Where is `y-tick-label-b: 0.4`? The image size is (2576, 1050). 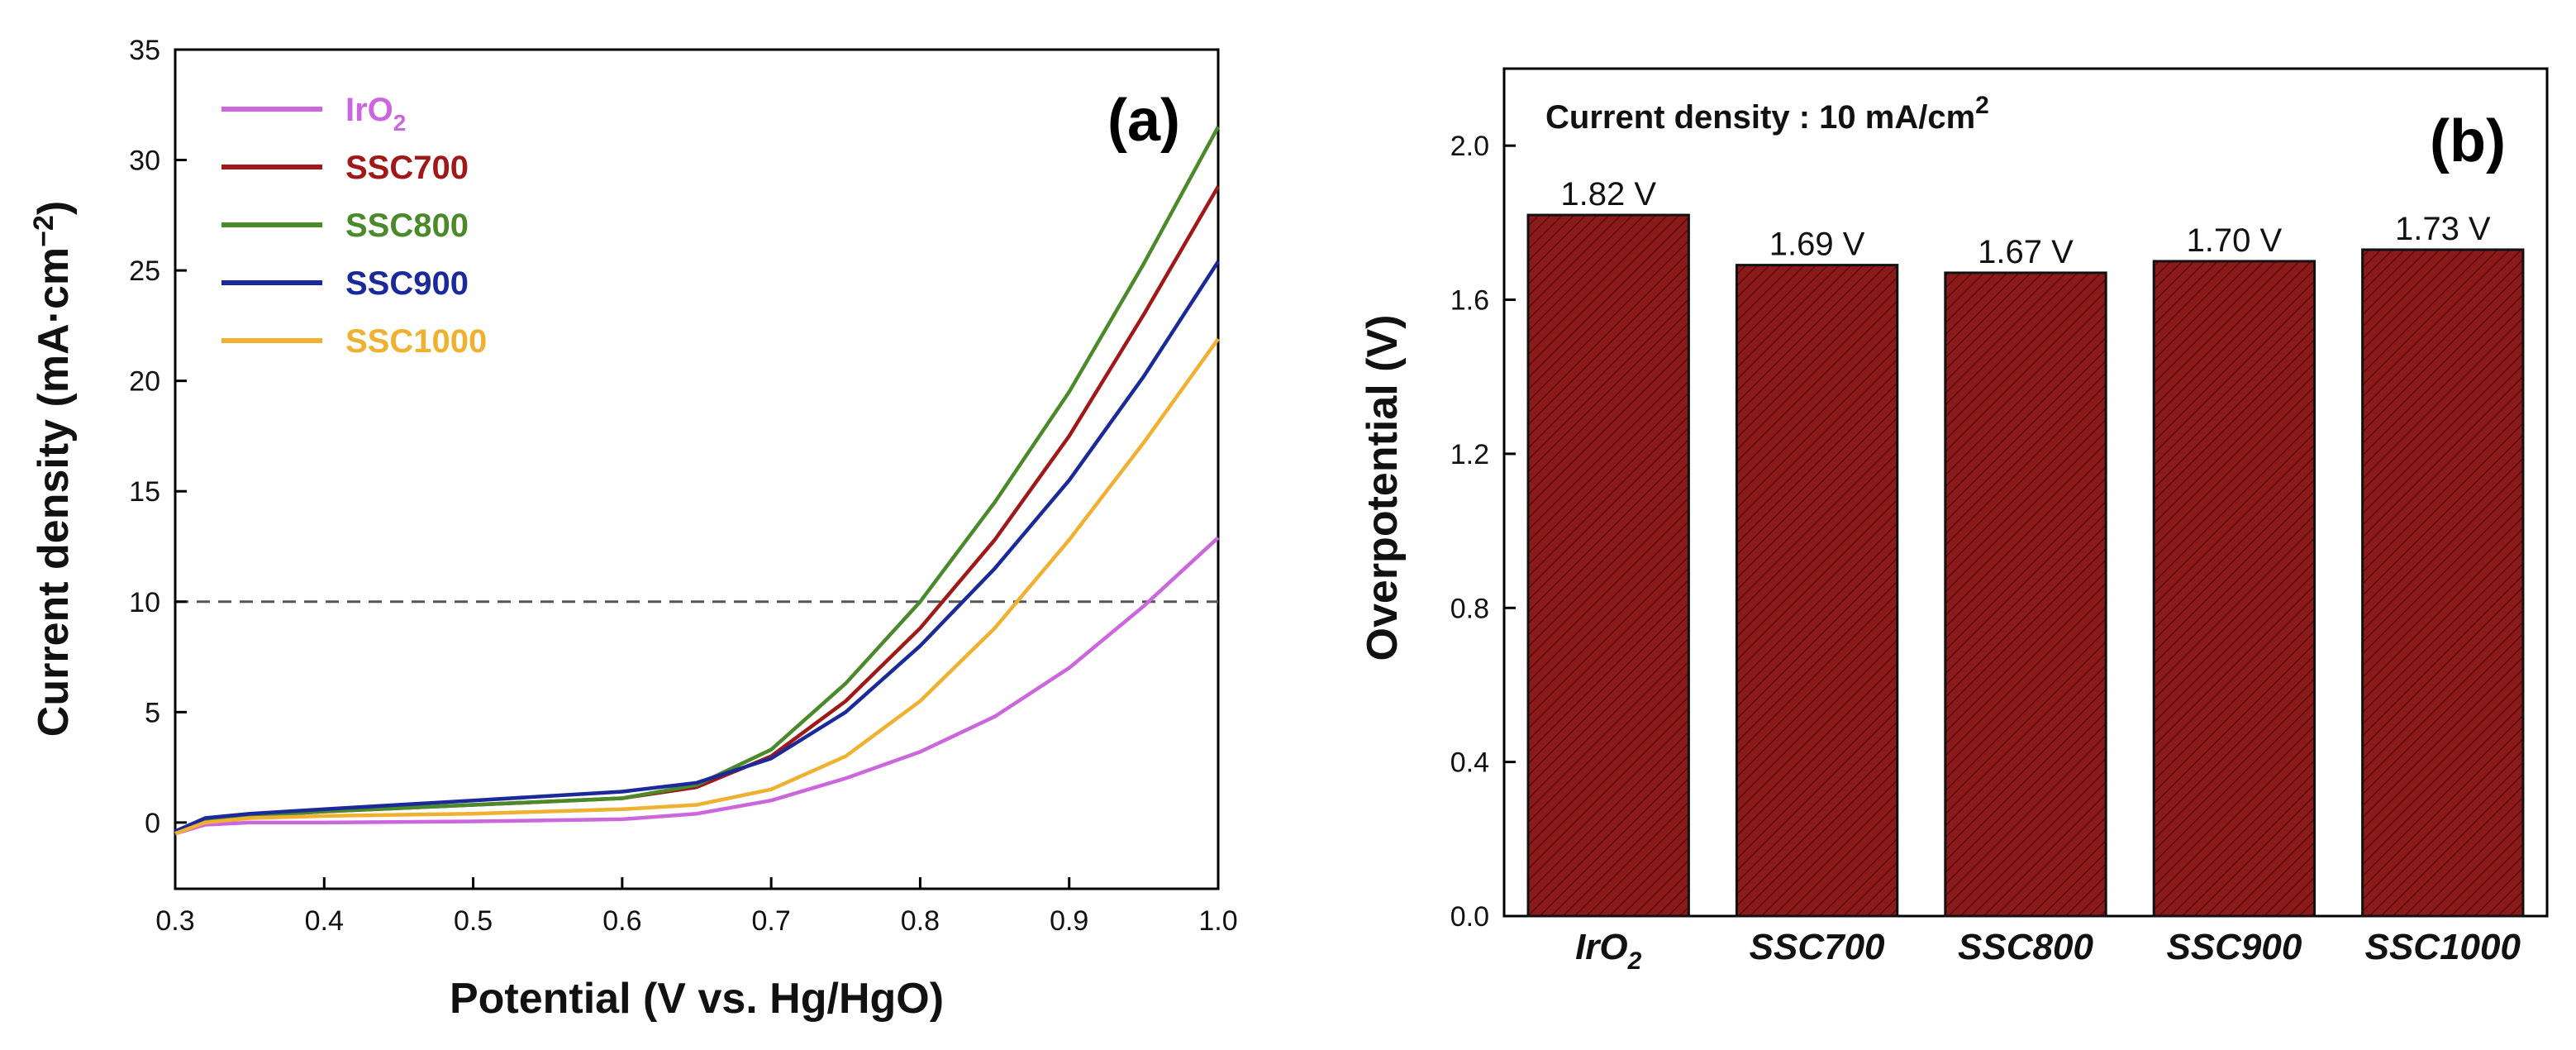 y-tick-label-b: 0.4 is located at coordinates (1470, 763).